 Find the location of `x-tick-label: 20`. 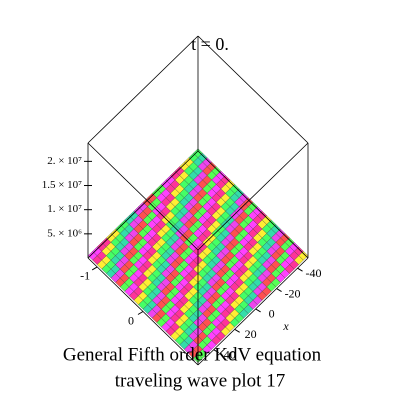

x-tick-label: 20 is located at coordinates (251, 334).